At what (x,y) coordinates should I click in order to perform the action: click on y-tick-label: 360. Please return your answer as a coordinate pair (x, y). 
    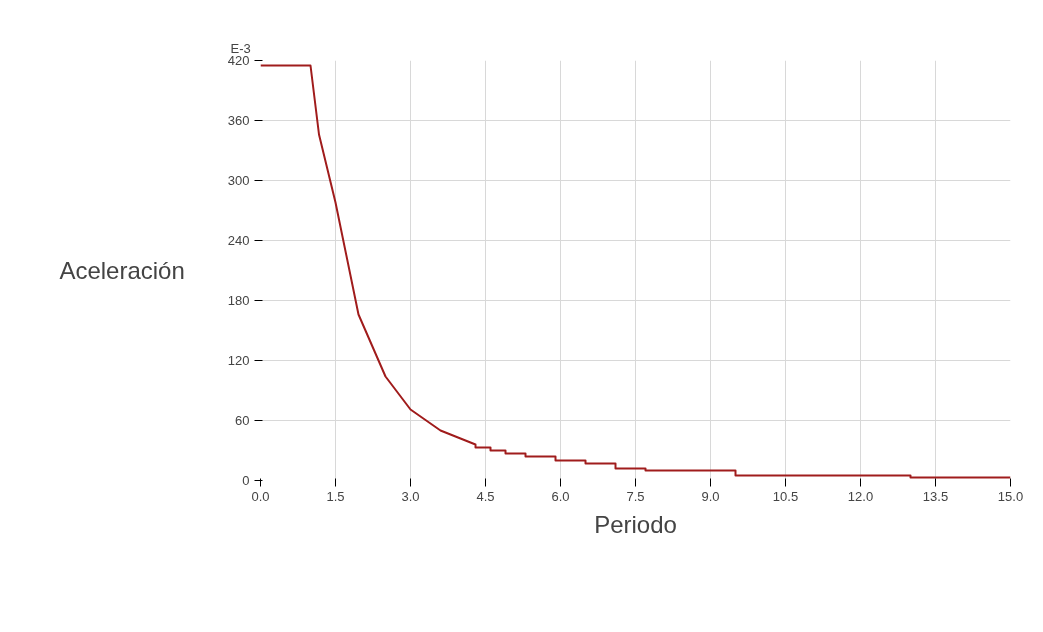
    Looking at the image, I should click on (238, 120).